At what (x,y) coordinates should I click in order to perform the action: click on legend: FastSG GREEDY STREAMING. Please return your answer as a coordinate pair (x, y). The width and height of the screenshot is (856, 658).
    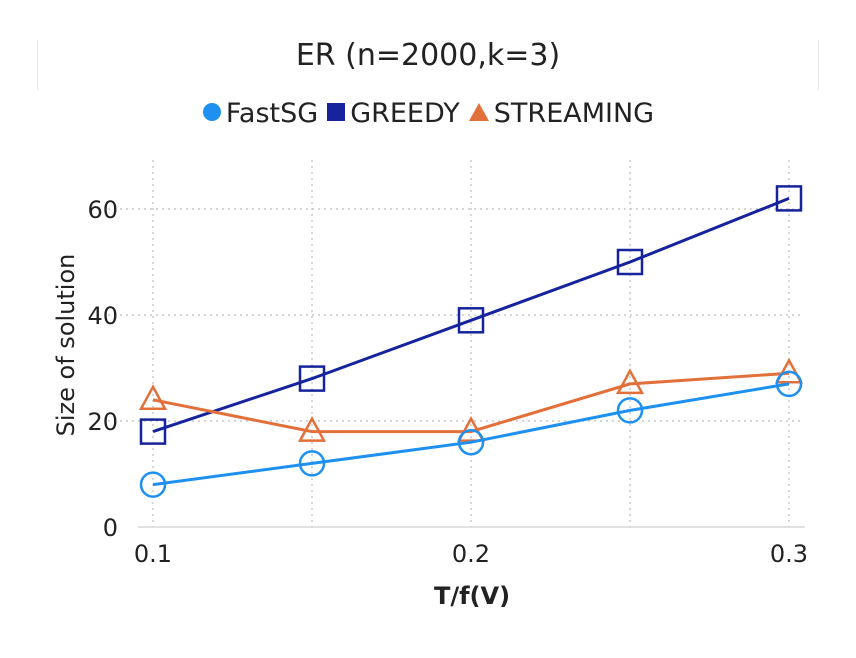
    Looking at the image, I should click on (428, 113).